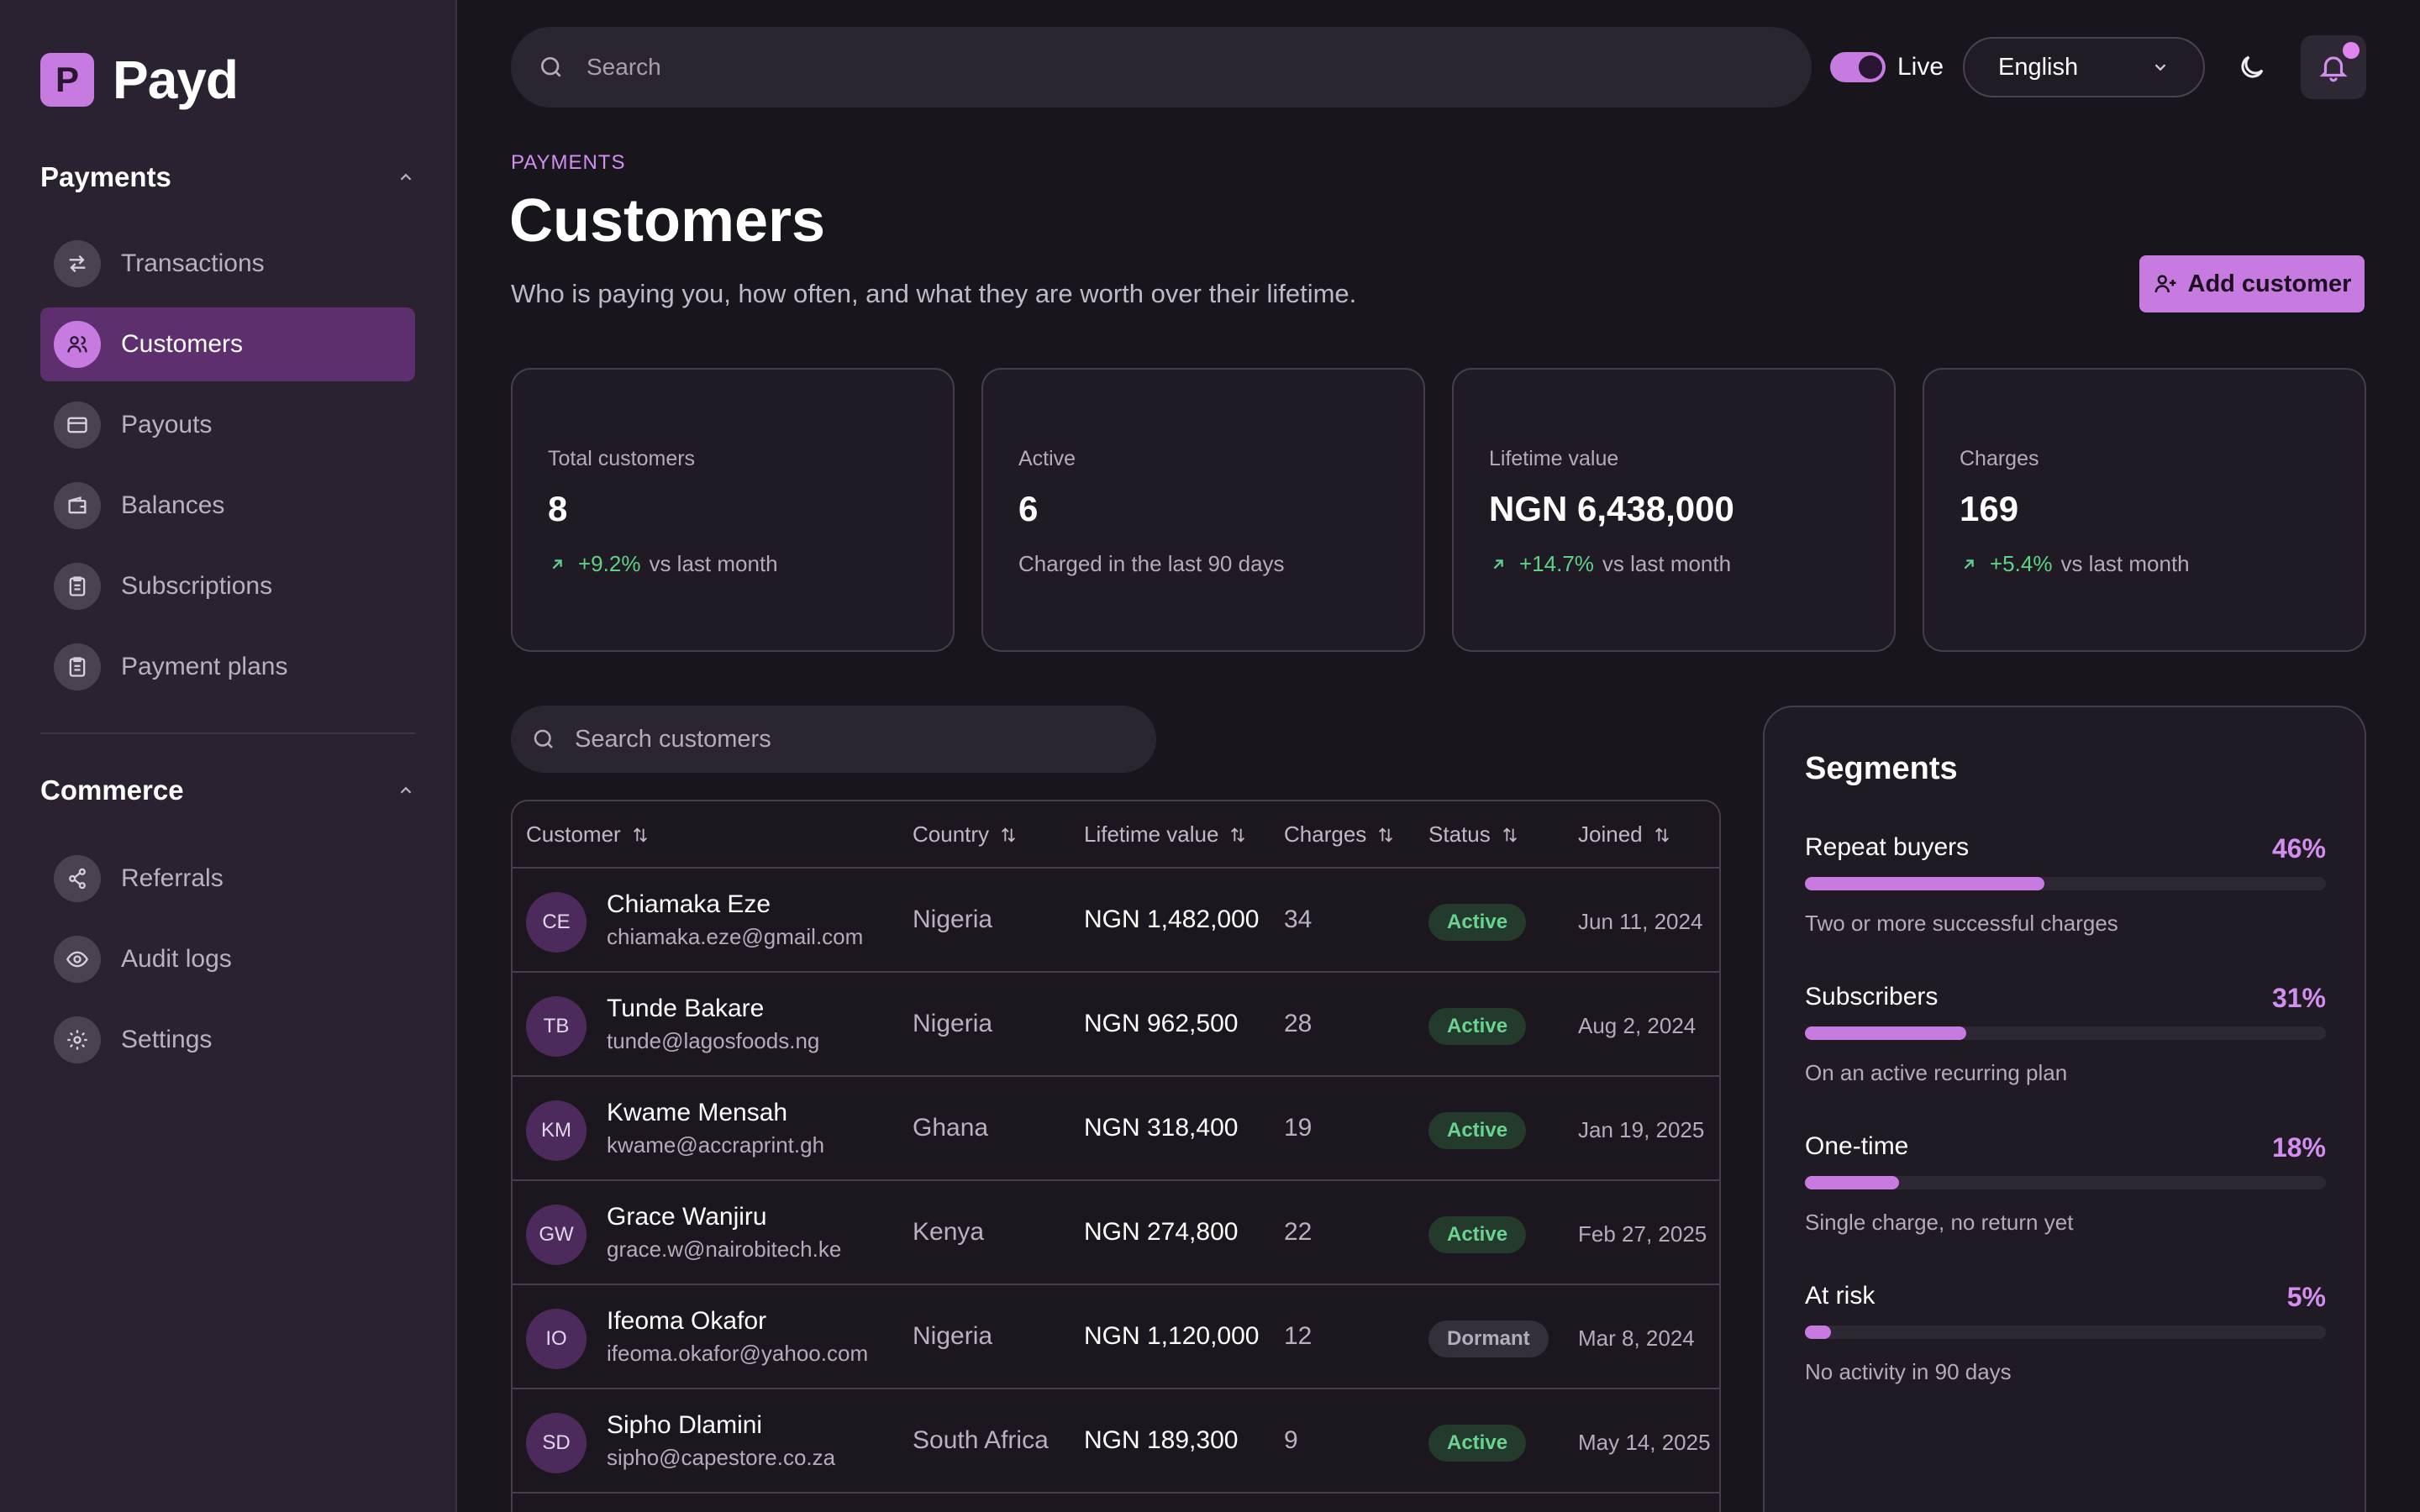  What do you see at coordinates (716, 1145) in the screenshot?
I see `customer-email: kwame@accraprint.gh` at bounding box center [716, 1145].